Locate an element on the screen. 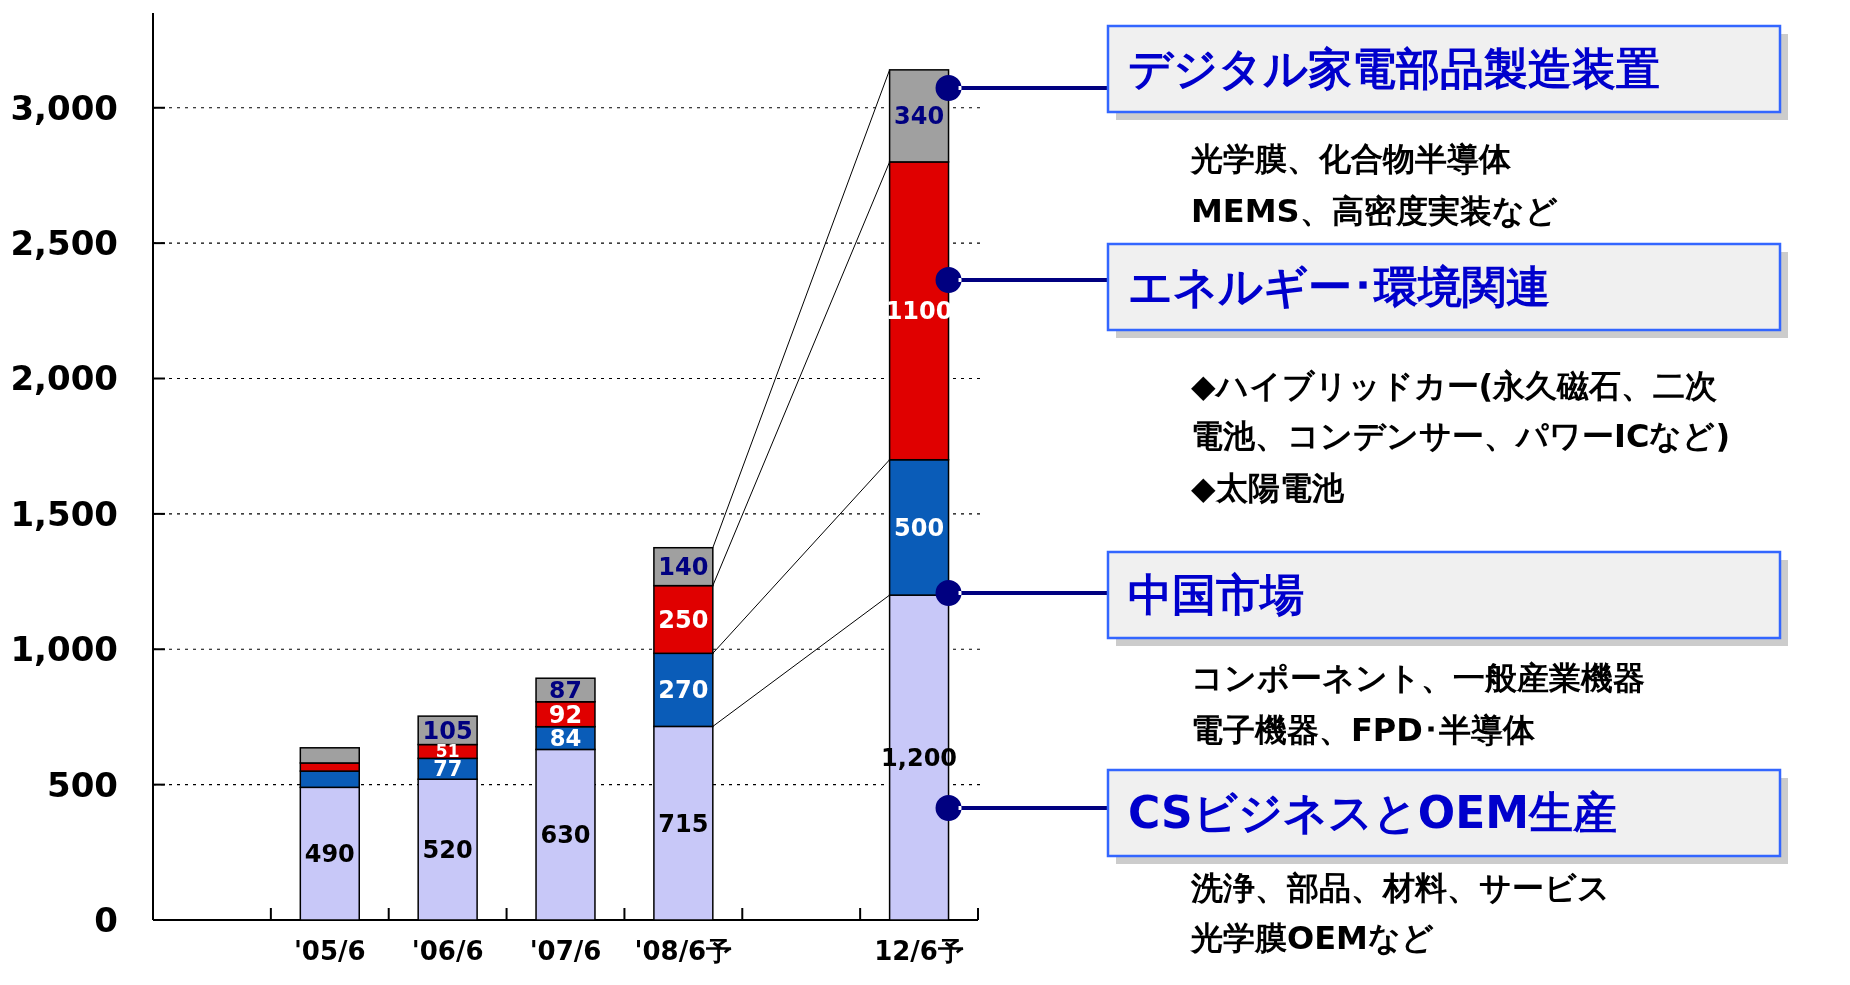  text: 中国市場 is located at coordinates (1216, 595).